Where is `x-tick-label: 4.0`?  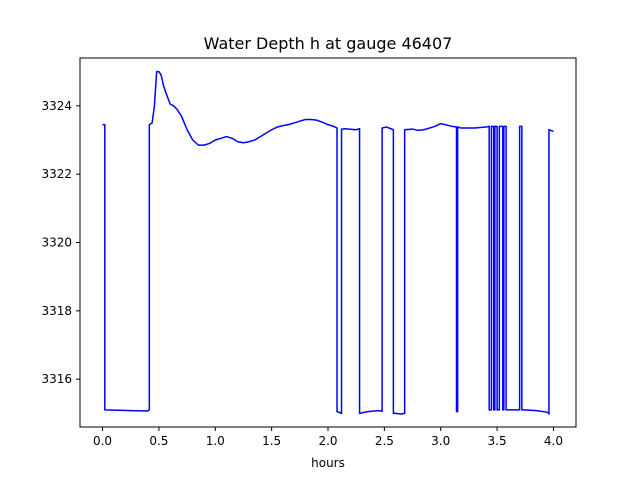
x-tick-label: 4.0 is located at coordinates (553, 441).